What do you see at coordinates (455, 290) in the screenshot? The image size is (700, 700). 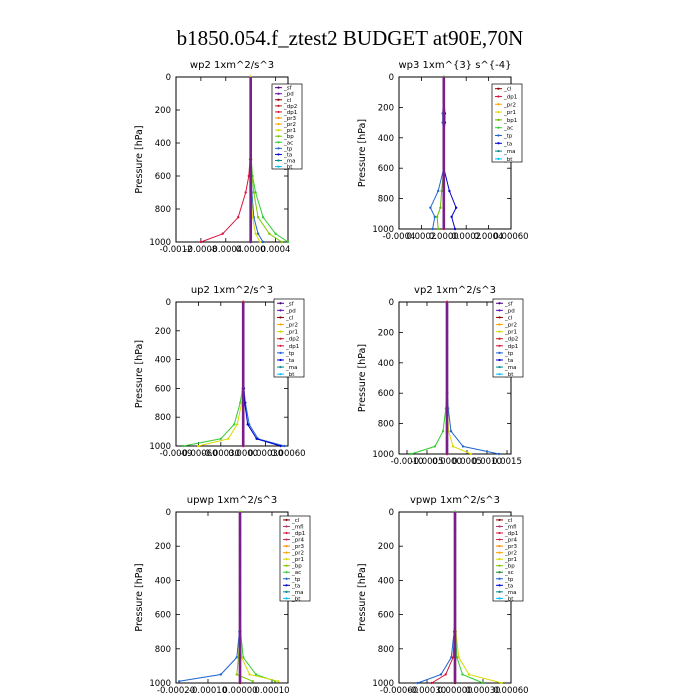 I see `panel-title: vp2 1xm^2/s^3` at bounding box center [455, 290].